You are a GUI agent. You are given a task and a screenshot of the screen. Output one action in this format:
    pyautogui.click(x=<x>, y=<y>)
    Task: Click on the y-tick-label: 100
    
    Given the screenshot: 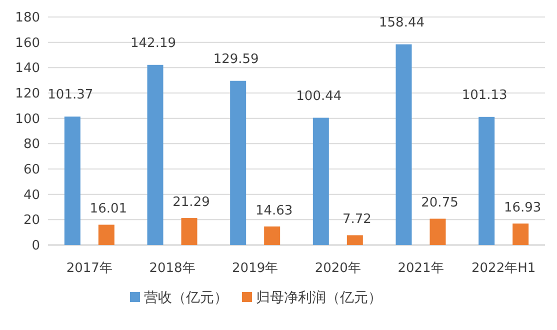 What is the action you would take?
    pyautogui.click(x=27, y=119)
    